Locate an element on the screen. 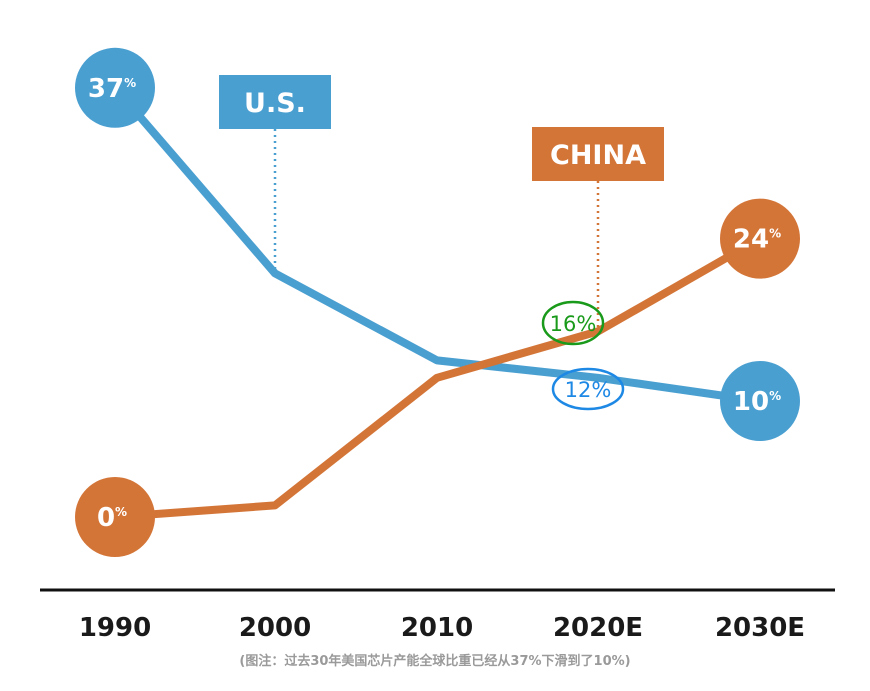  annotation-text: 16% is located at coordinates (573, 324).